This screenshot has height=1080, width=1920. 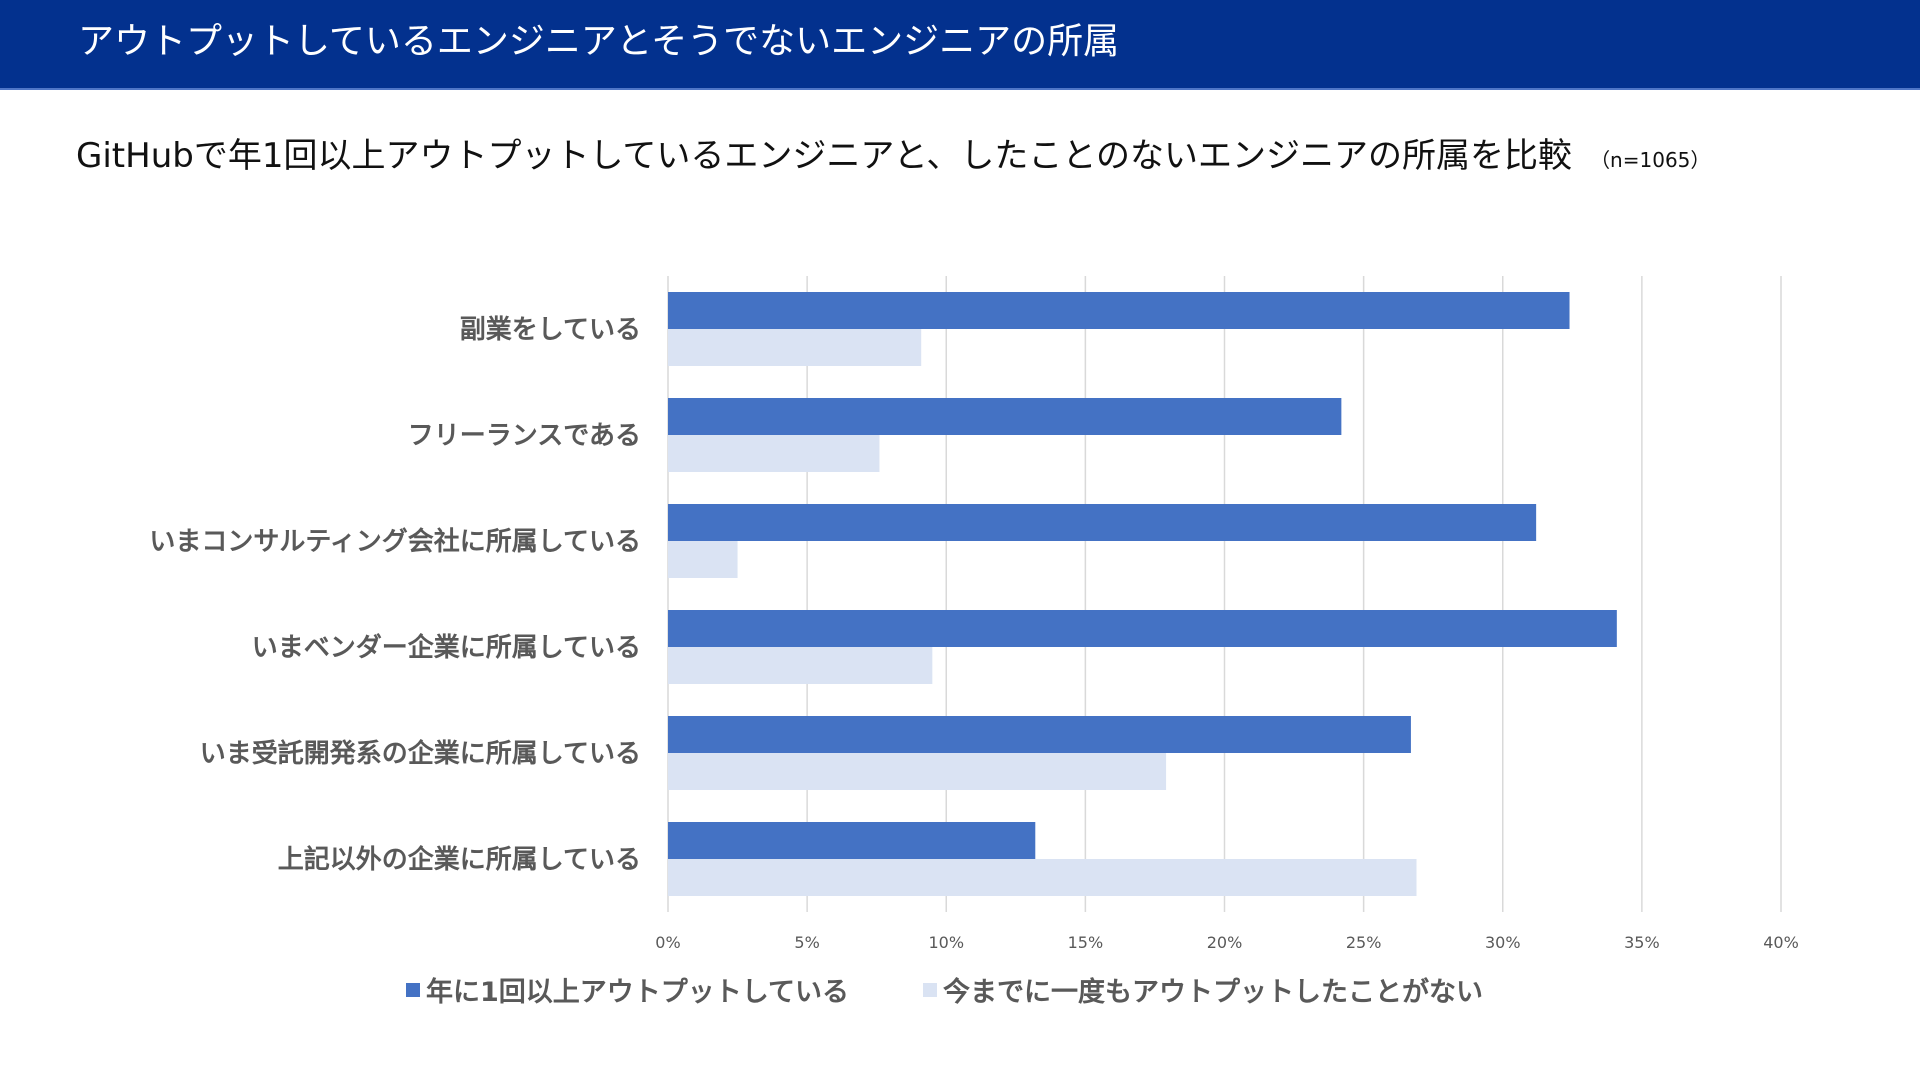 I want to click on x-tick-label: 5%, so click(x=806, y=942).